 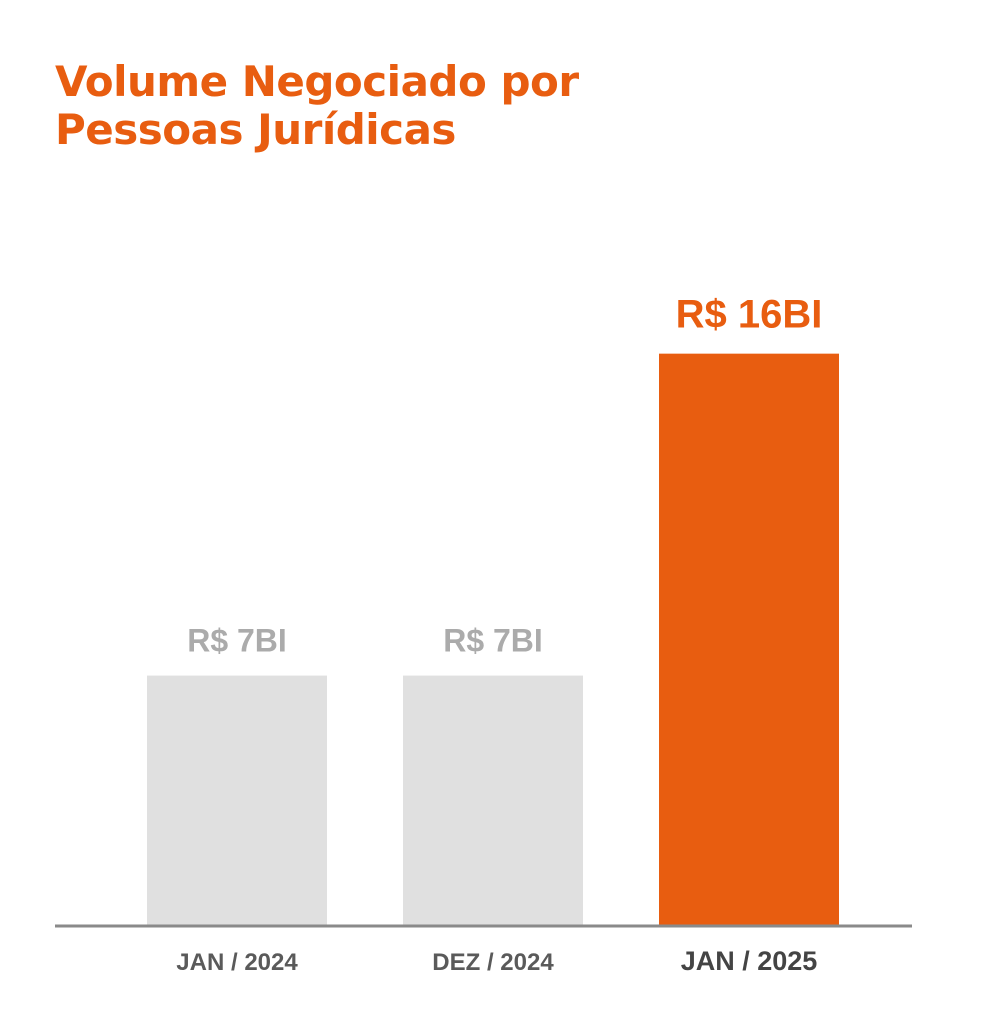 I want to click on value-label-2: R$ 7BI, so click(x=493, y=641).